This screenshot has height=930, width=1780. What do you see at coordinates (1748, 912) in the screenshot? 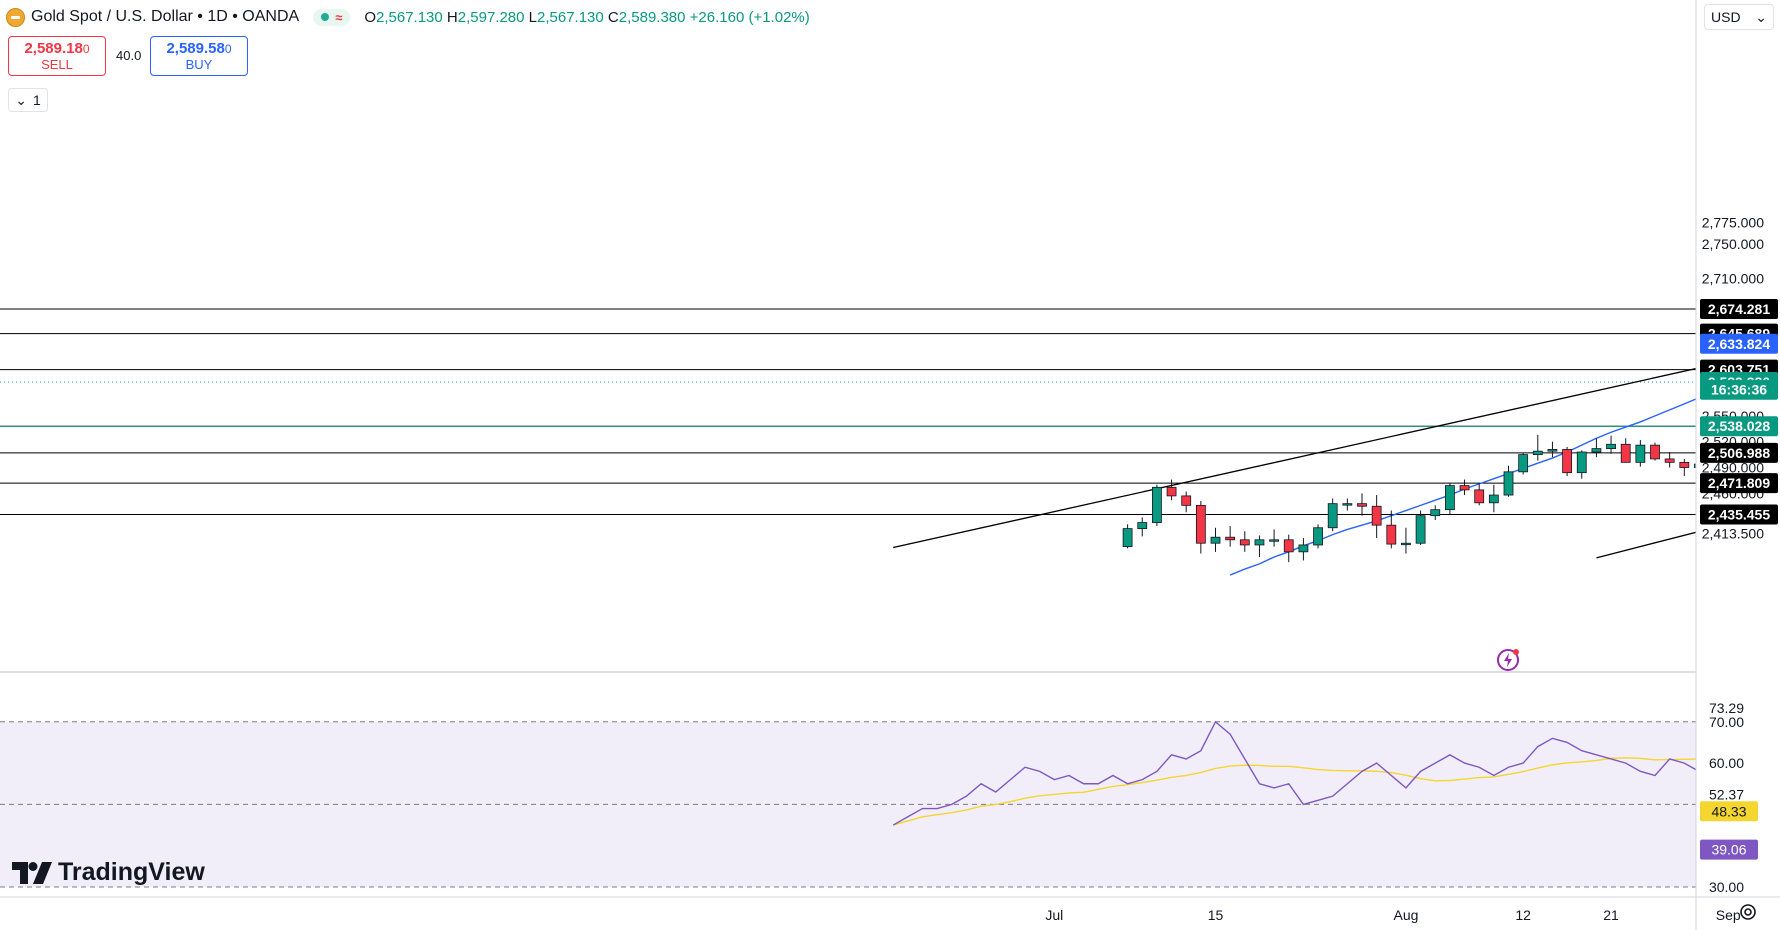
I see `settings-gear-icon` at bounding box center [1748, 912].